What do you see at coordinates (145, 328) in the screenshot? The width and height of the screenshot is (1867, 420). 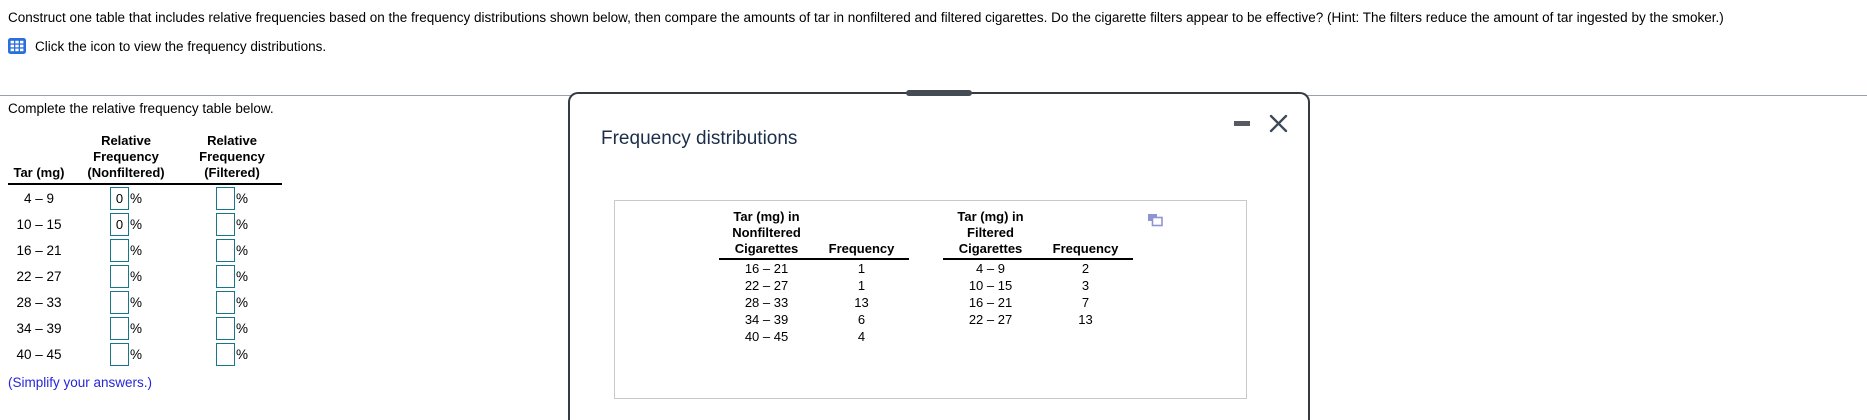 I see `relative-frequency-row: 34 – 39 % %` at bounding box center [145, 328].